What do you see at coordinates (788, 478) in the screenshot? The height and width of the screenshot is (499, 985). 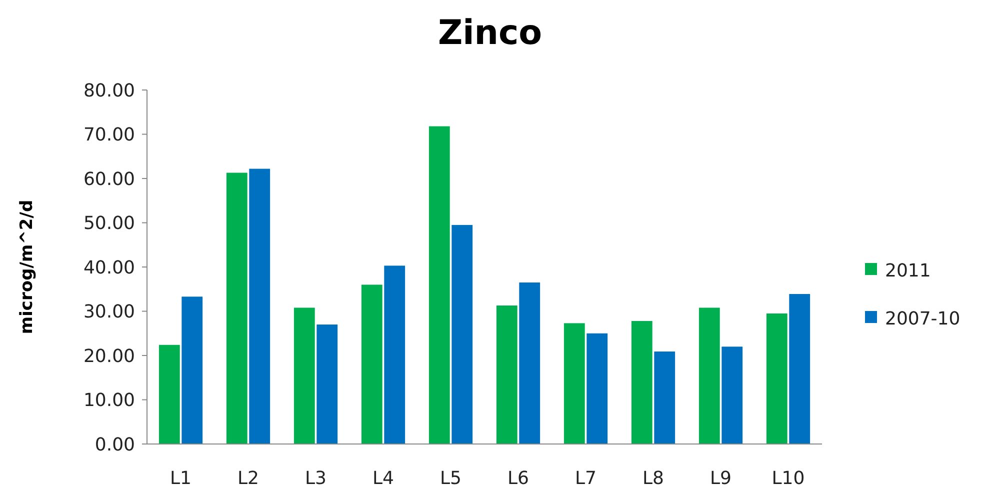 I see `x-tick-label: L10` at bounding box center [788, 478].